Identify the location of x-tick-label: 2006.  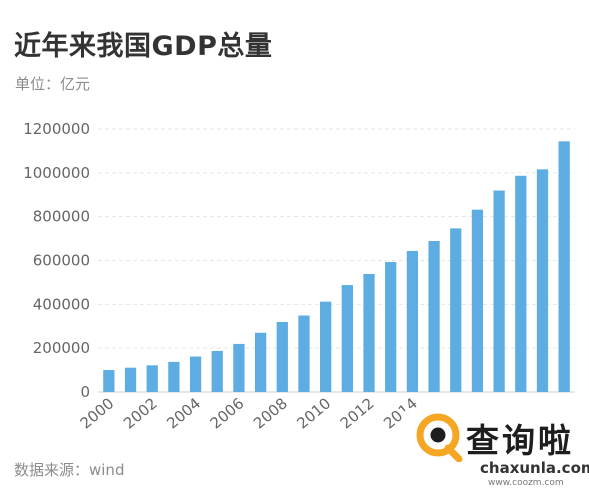
(227, 413).